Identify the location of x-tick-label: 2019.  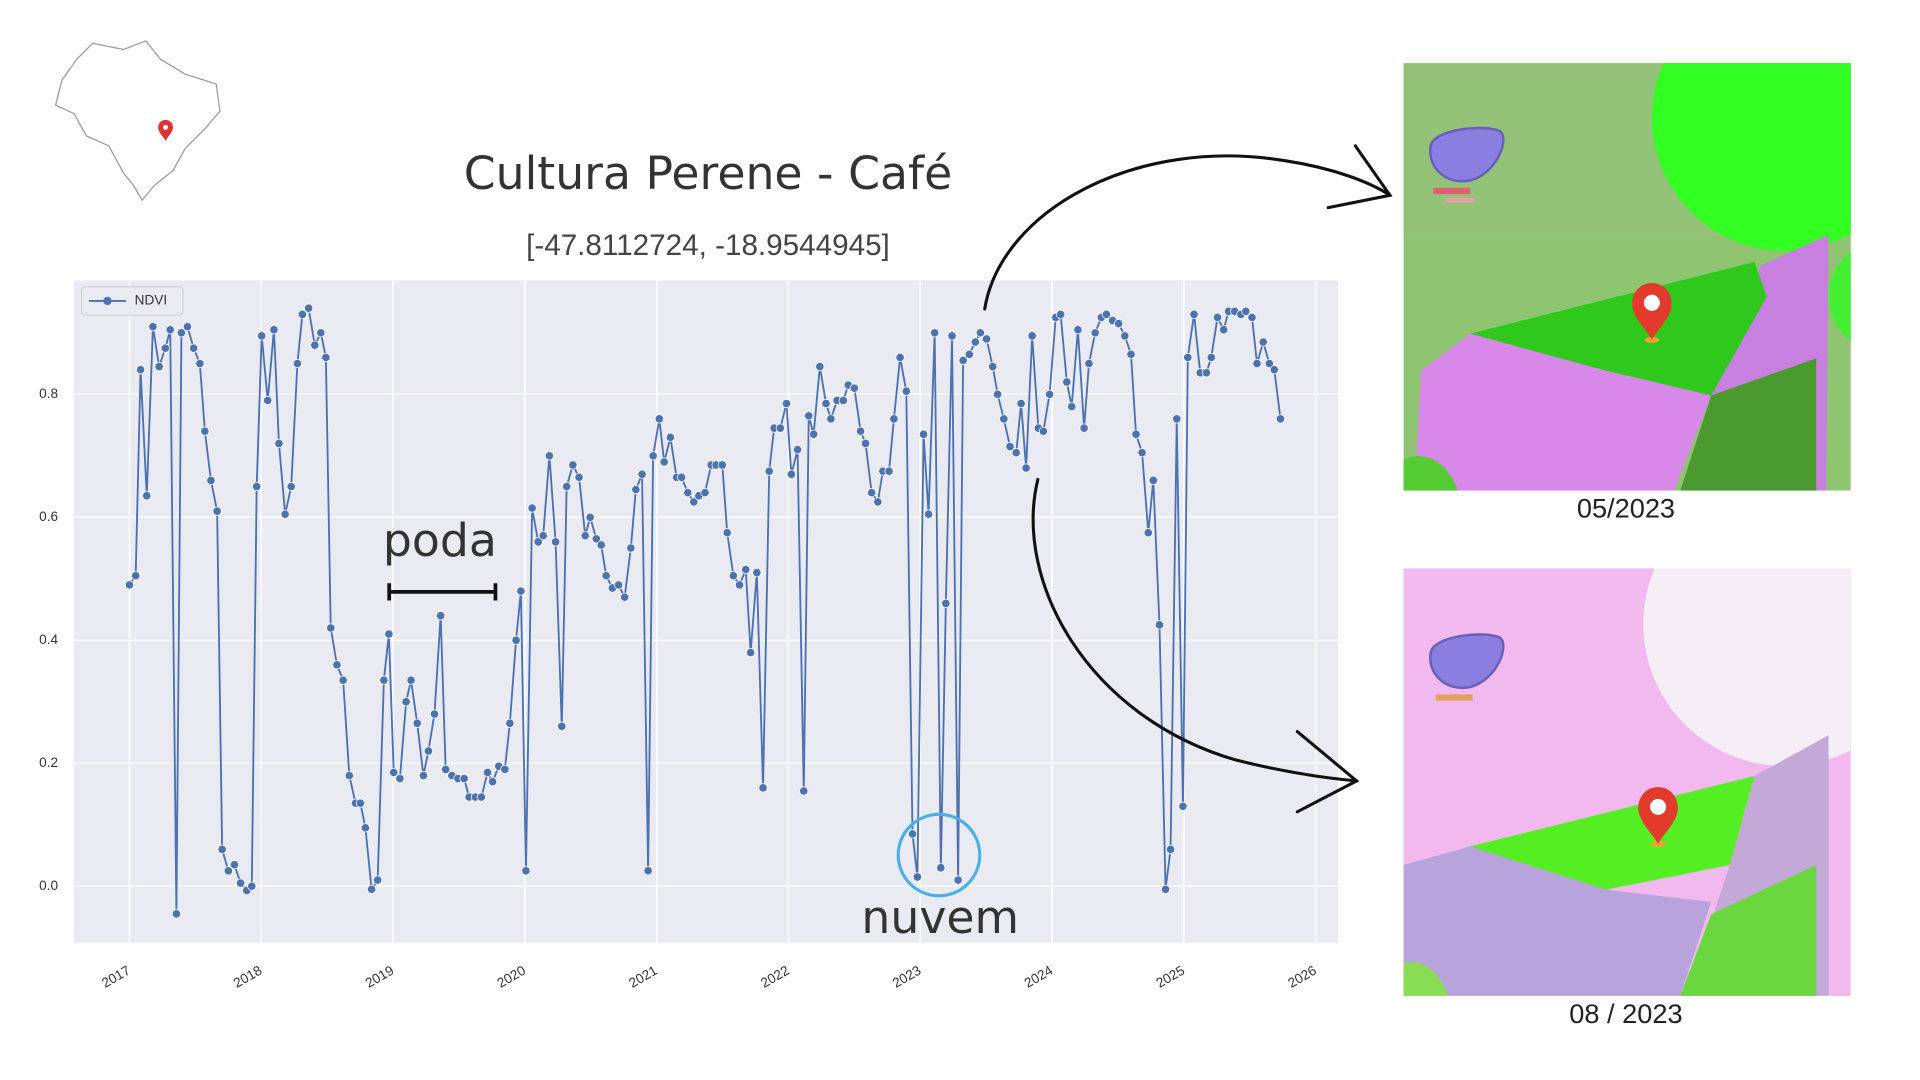
(380, 977).